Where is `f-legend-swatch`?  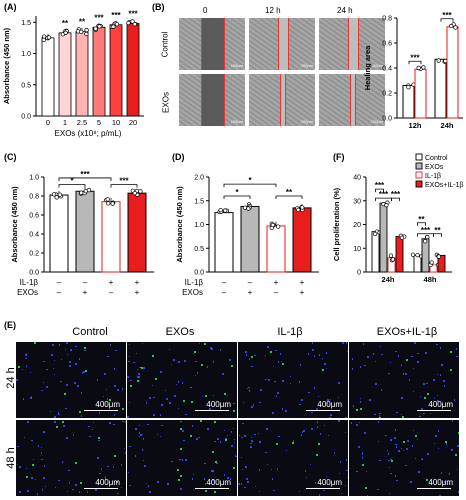
f-legend-swatch is located at coordinates (419, 175).